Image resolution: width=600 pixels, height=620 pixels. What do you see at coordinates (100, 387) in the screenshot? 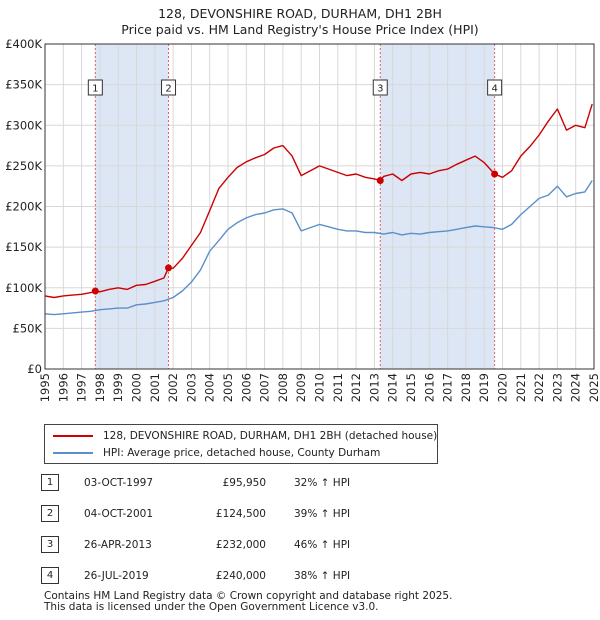
I see `x-tick-label: 1998` at bounding box center [100, 387].